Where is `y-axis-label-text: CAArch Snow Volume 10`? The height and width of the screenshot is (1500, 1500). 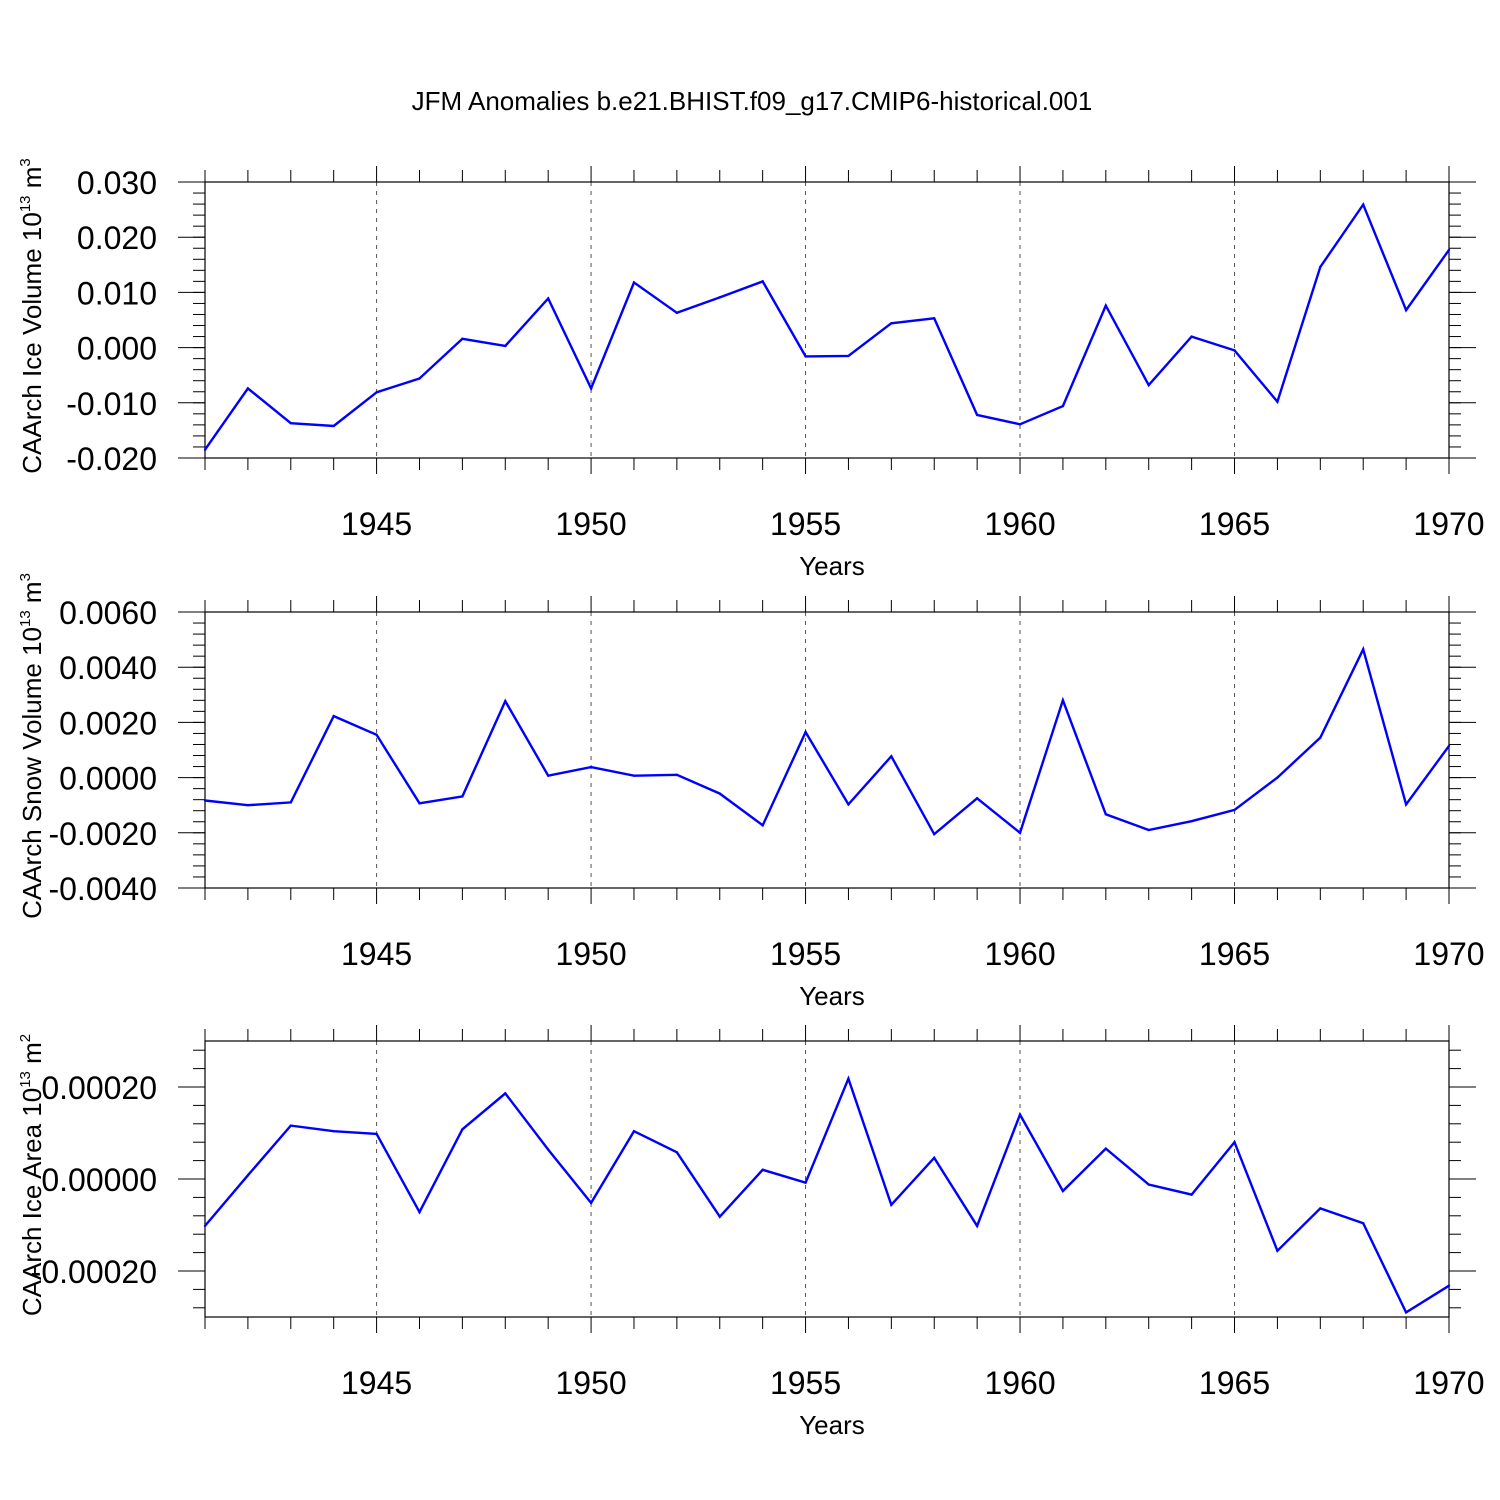
y-axis-label-text: CAArch Snow Volume 10 is located at coordinates (32, 773).